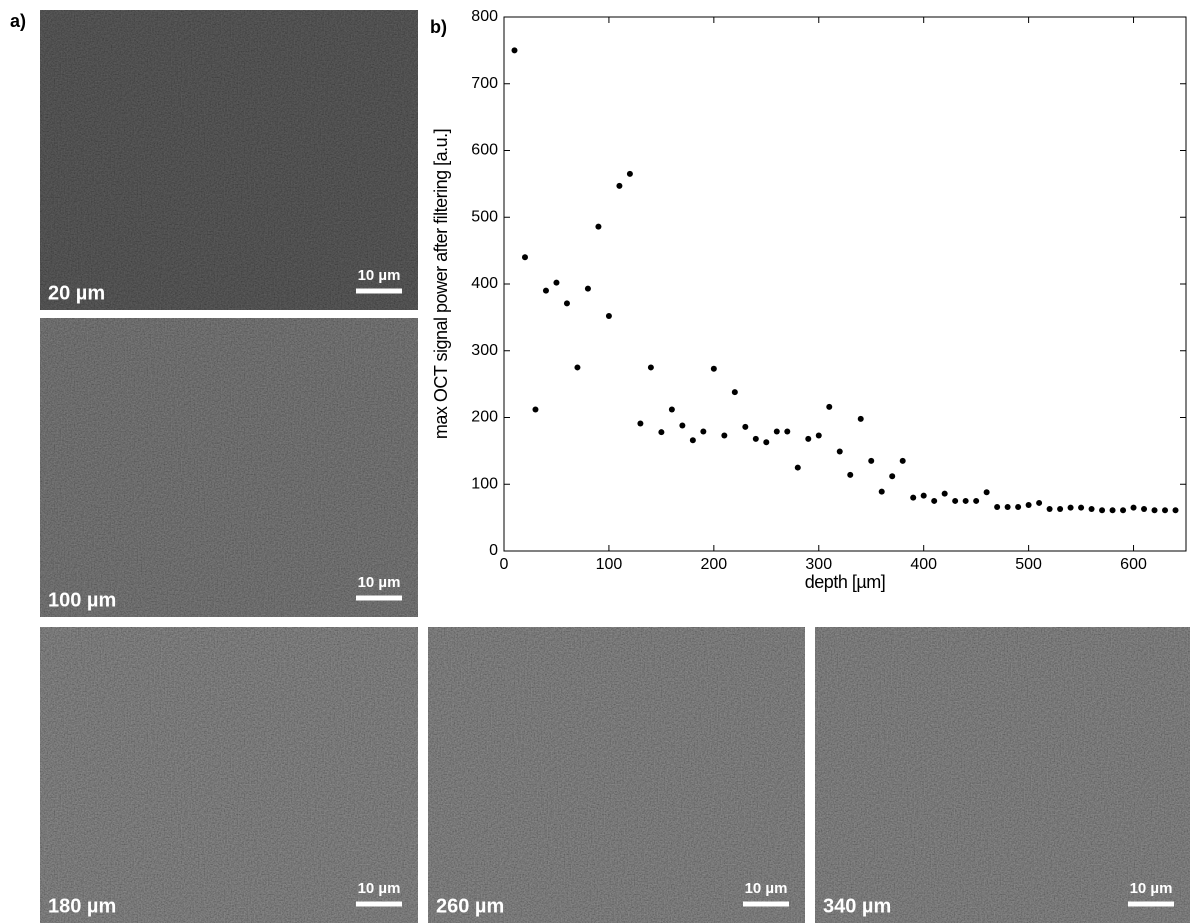 The image size is (1190, 923). I want to click on y-tick-label: 400, so click(484, 283).